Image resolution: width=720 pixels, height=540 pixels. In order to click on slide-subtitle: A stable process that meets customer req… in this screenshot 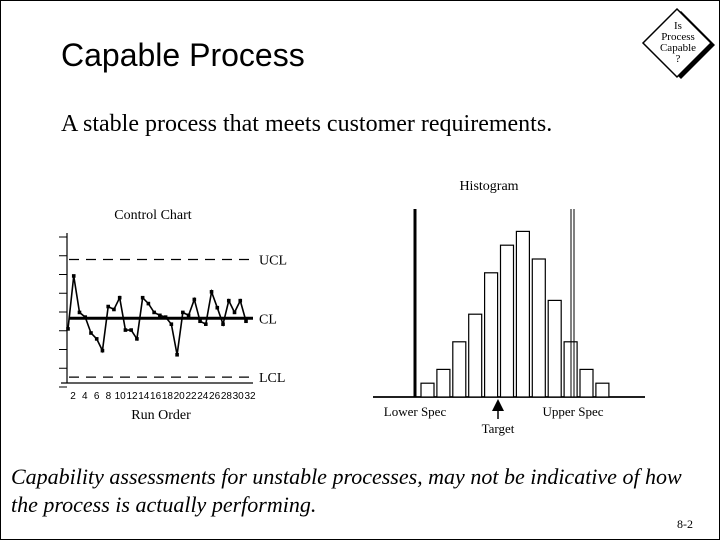, I will do `click(307, 124)`.